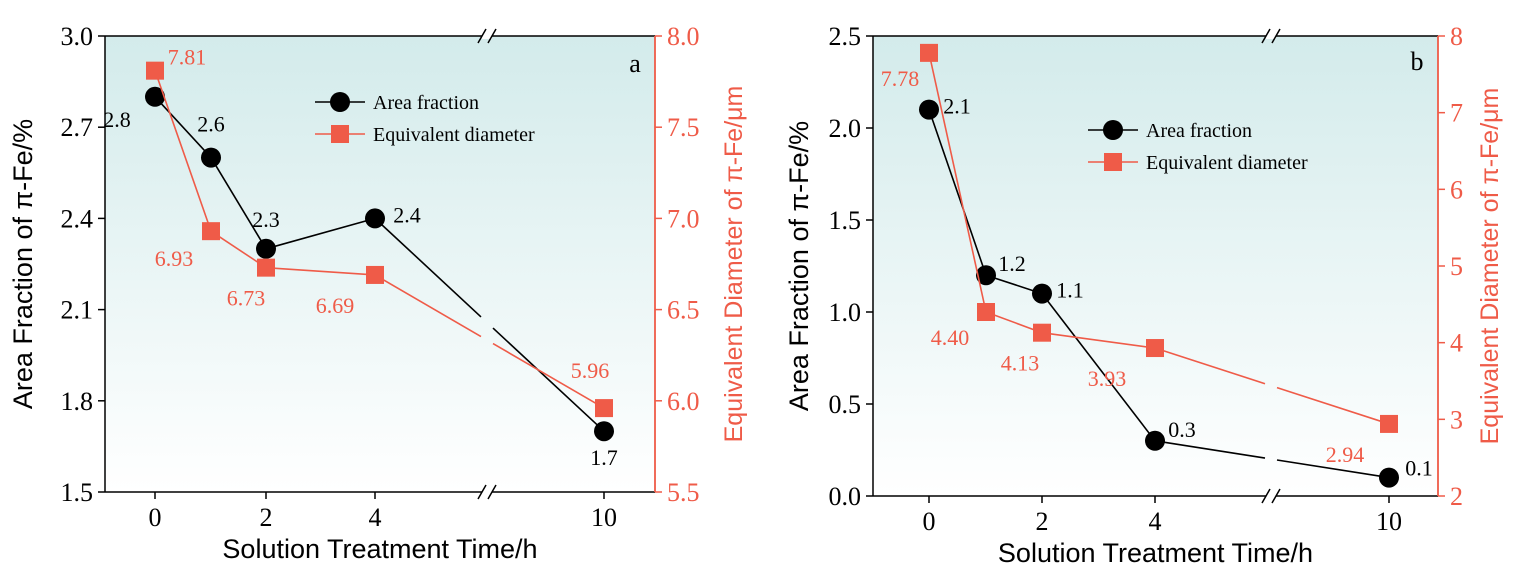  I want to click on y-tick-label: 2.7, so click(77, 127).